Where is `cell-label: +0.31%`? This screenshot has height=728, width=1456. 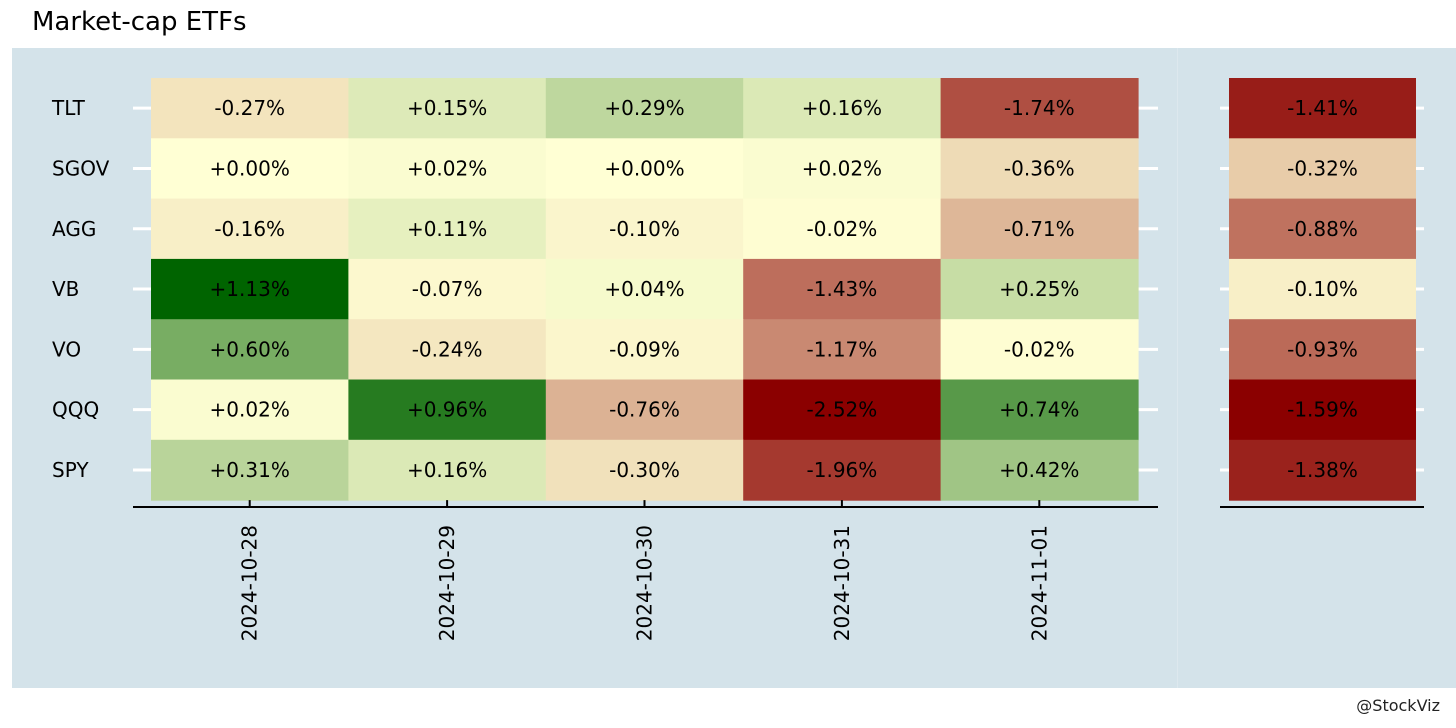
cell-label: +0.31% is located at coordinates (250, 470).